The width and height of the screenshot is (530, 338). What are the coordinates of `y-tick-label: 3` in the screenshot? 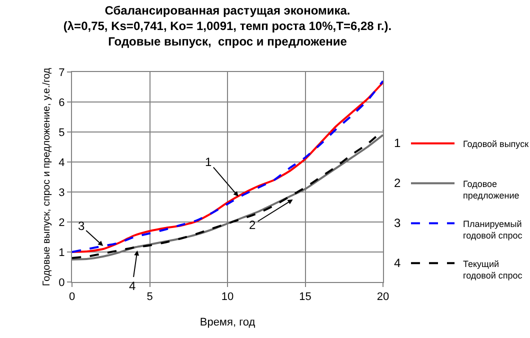 It's located at (61, 192).